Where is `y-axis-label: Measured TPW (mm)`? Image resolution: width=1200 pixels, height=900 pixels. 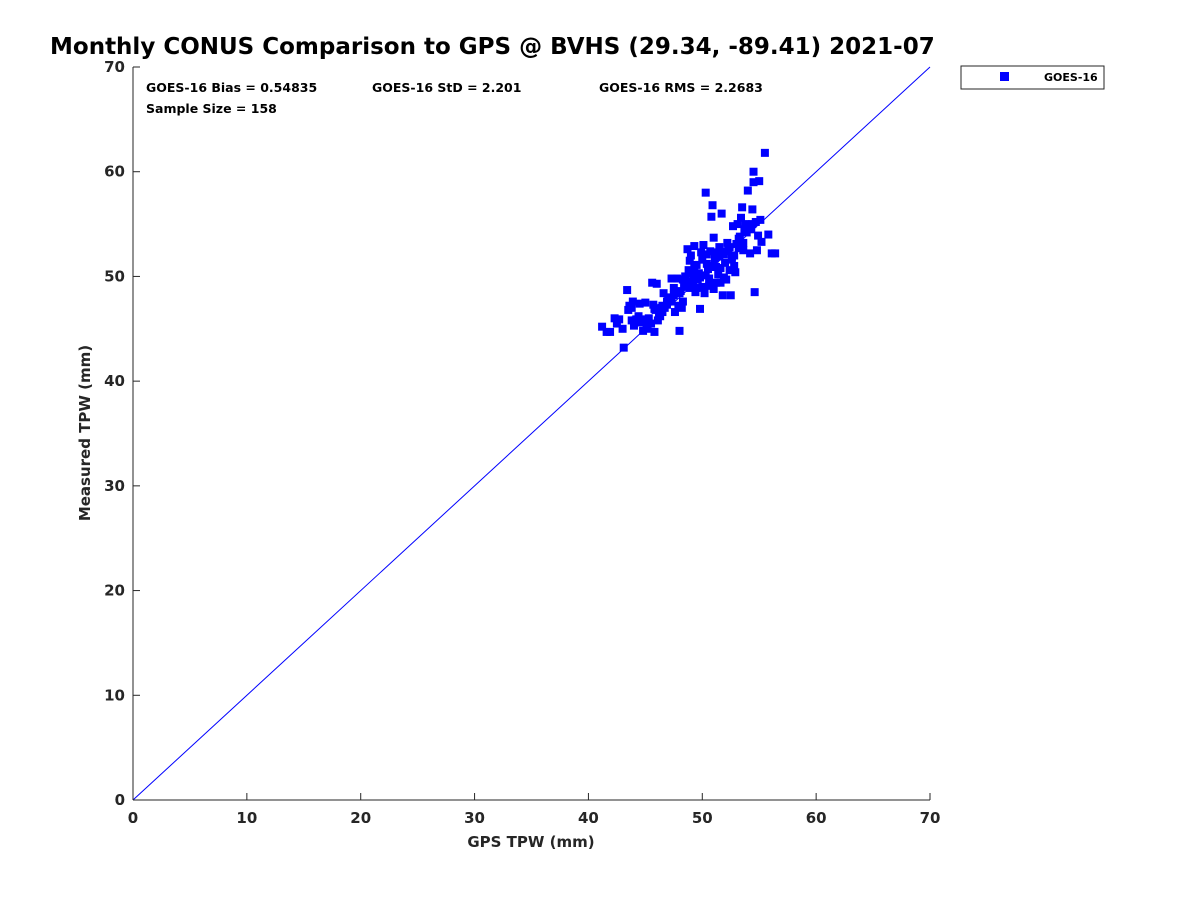
y-axis-label: Measured TPW (mm) is located at coordinates (85, 433).